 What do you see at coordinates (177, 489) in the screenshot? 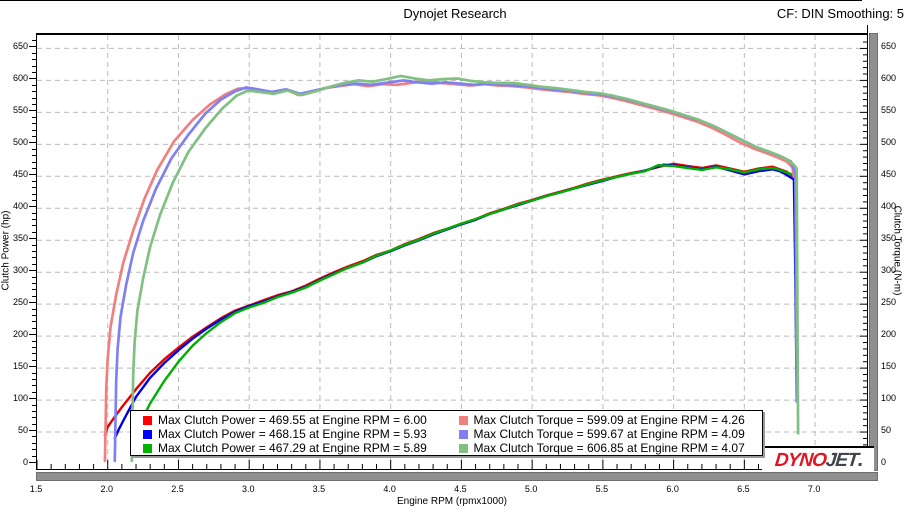
I see `x-tick-label: 2.5` at bounding box center [177, 489].